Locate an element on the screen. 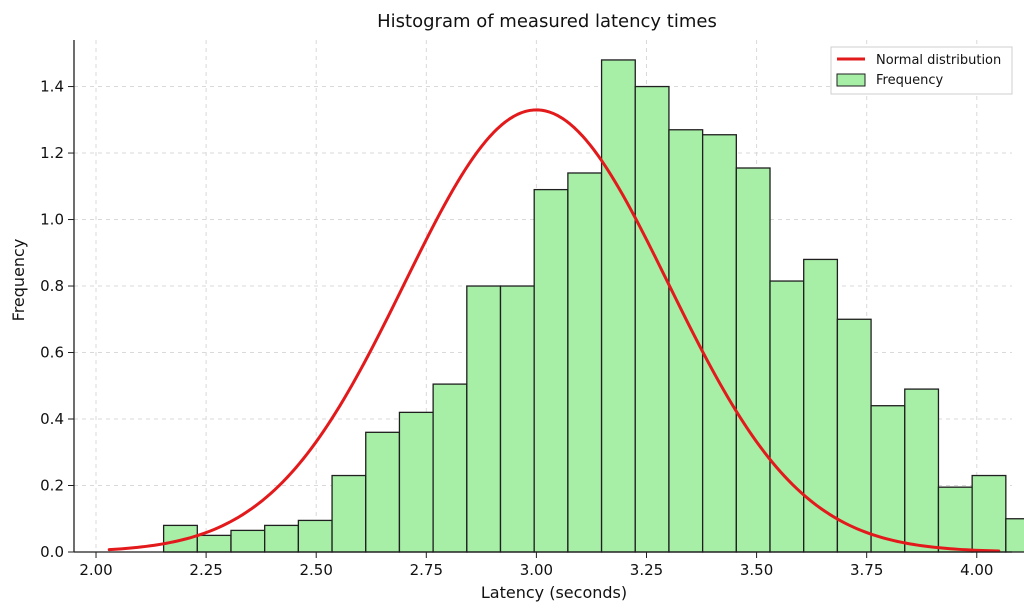 The width and height of the screenshot is (1024, 615). y-axis-label: Frequency is located at coordinates (18, 280).